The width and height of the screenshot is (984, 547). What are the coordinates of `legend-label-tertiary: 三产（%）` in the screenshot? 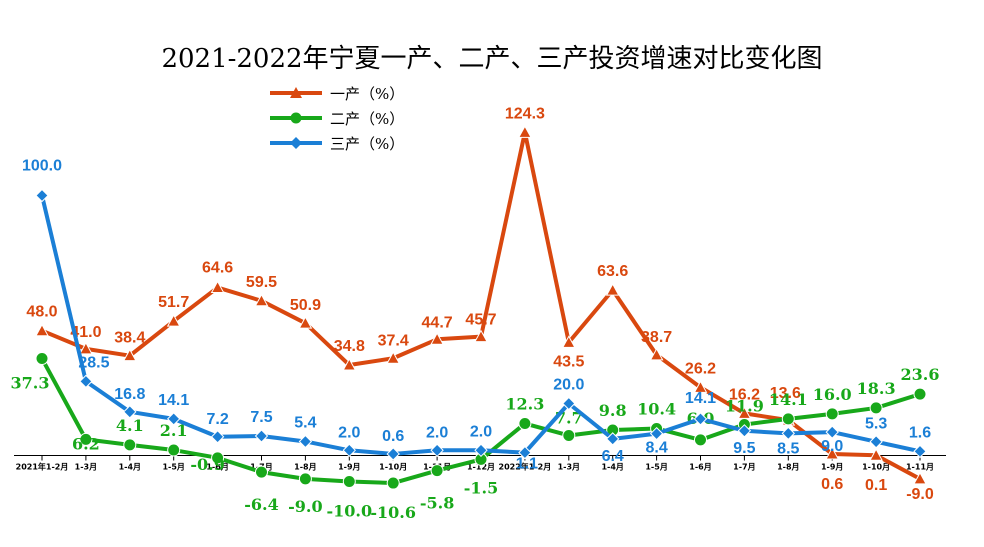 It's located at (367, 143).